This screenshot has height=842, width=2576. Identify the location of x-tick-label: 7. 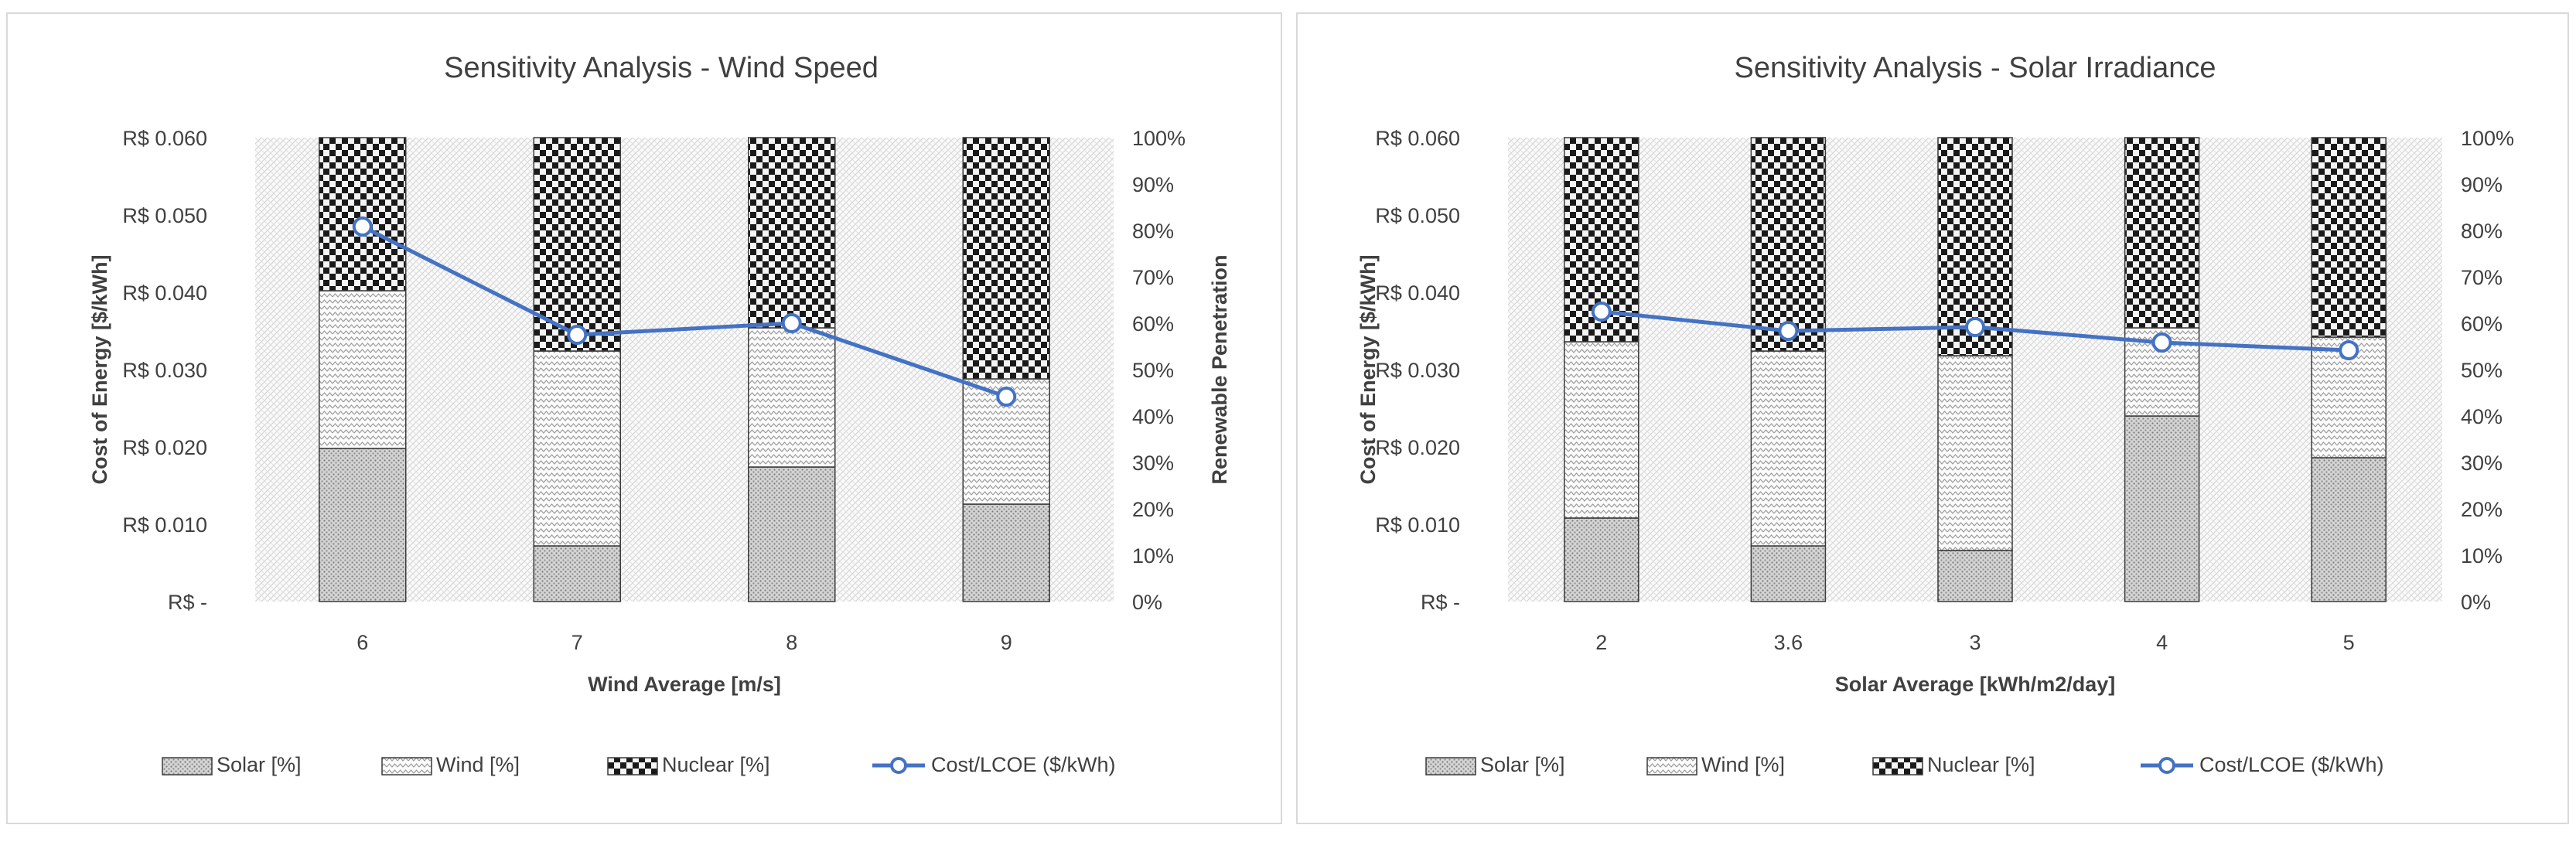
(577, 642).